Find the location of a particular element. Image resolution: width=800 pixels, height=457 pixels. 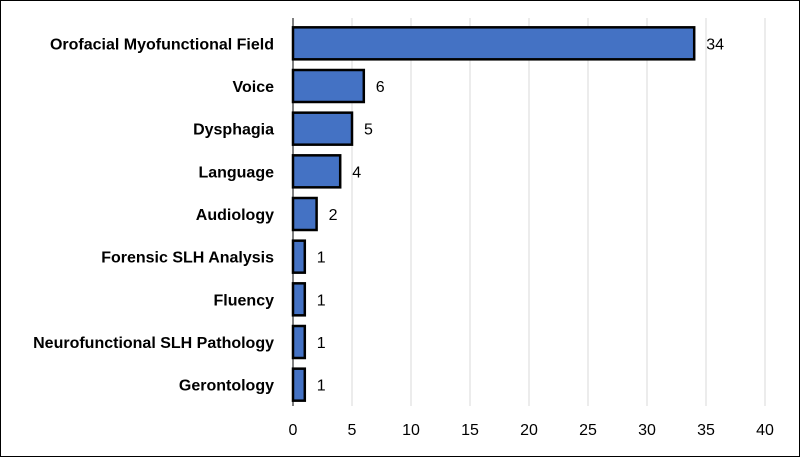

x-tick-label: 20 is located at coordinates (529, 430).